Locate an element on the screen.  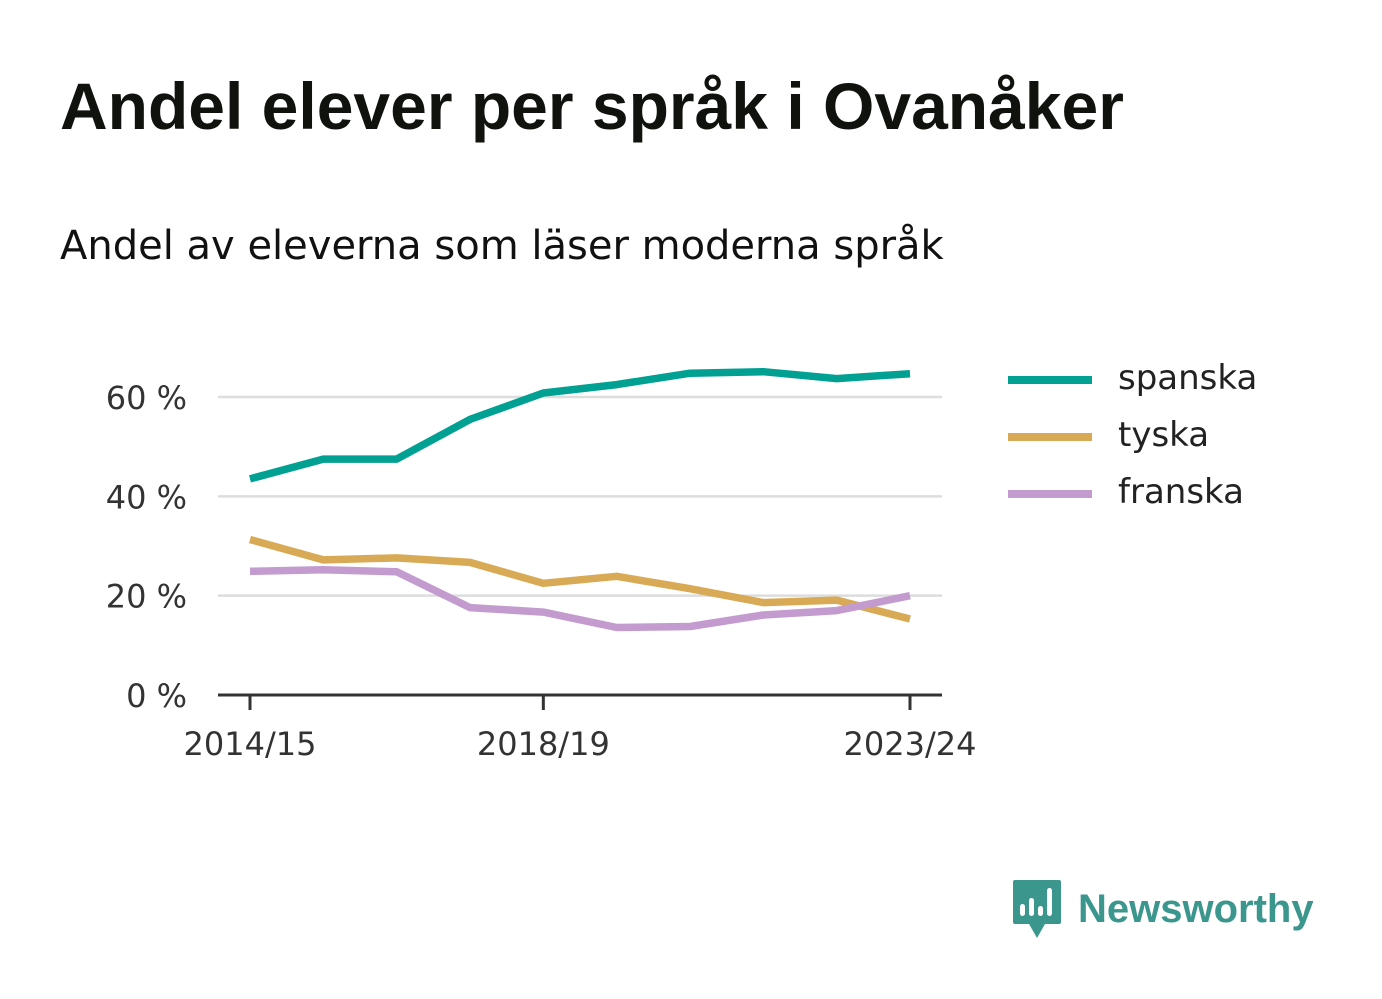
newsworthy-logo: Newsworthy is located at coordinates (1163, 909).